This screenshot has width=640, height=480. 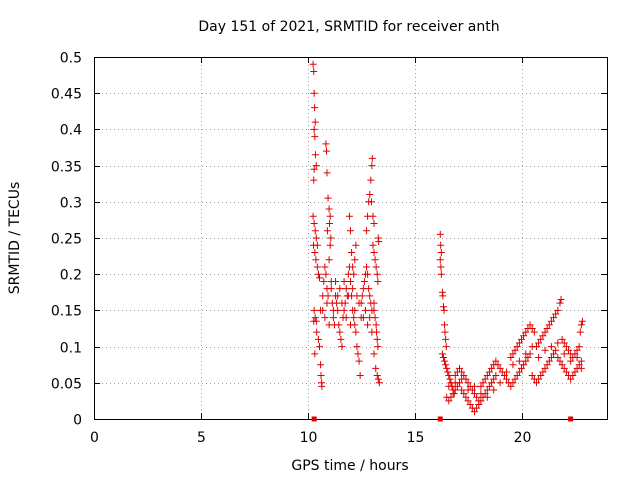 I want to click on y-tick-label: 0.45, so click(x=66, y=95).